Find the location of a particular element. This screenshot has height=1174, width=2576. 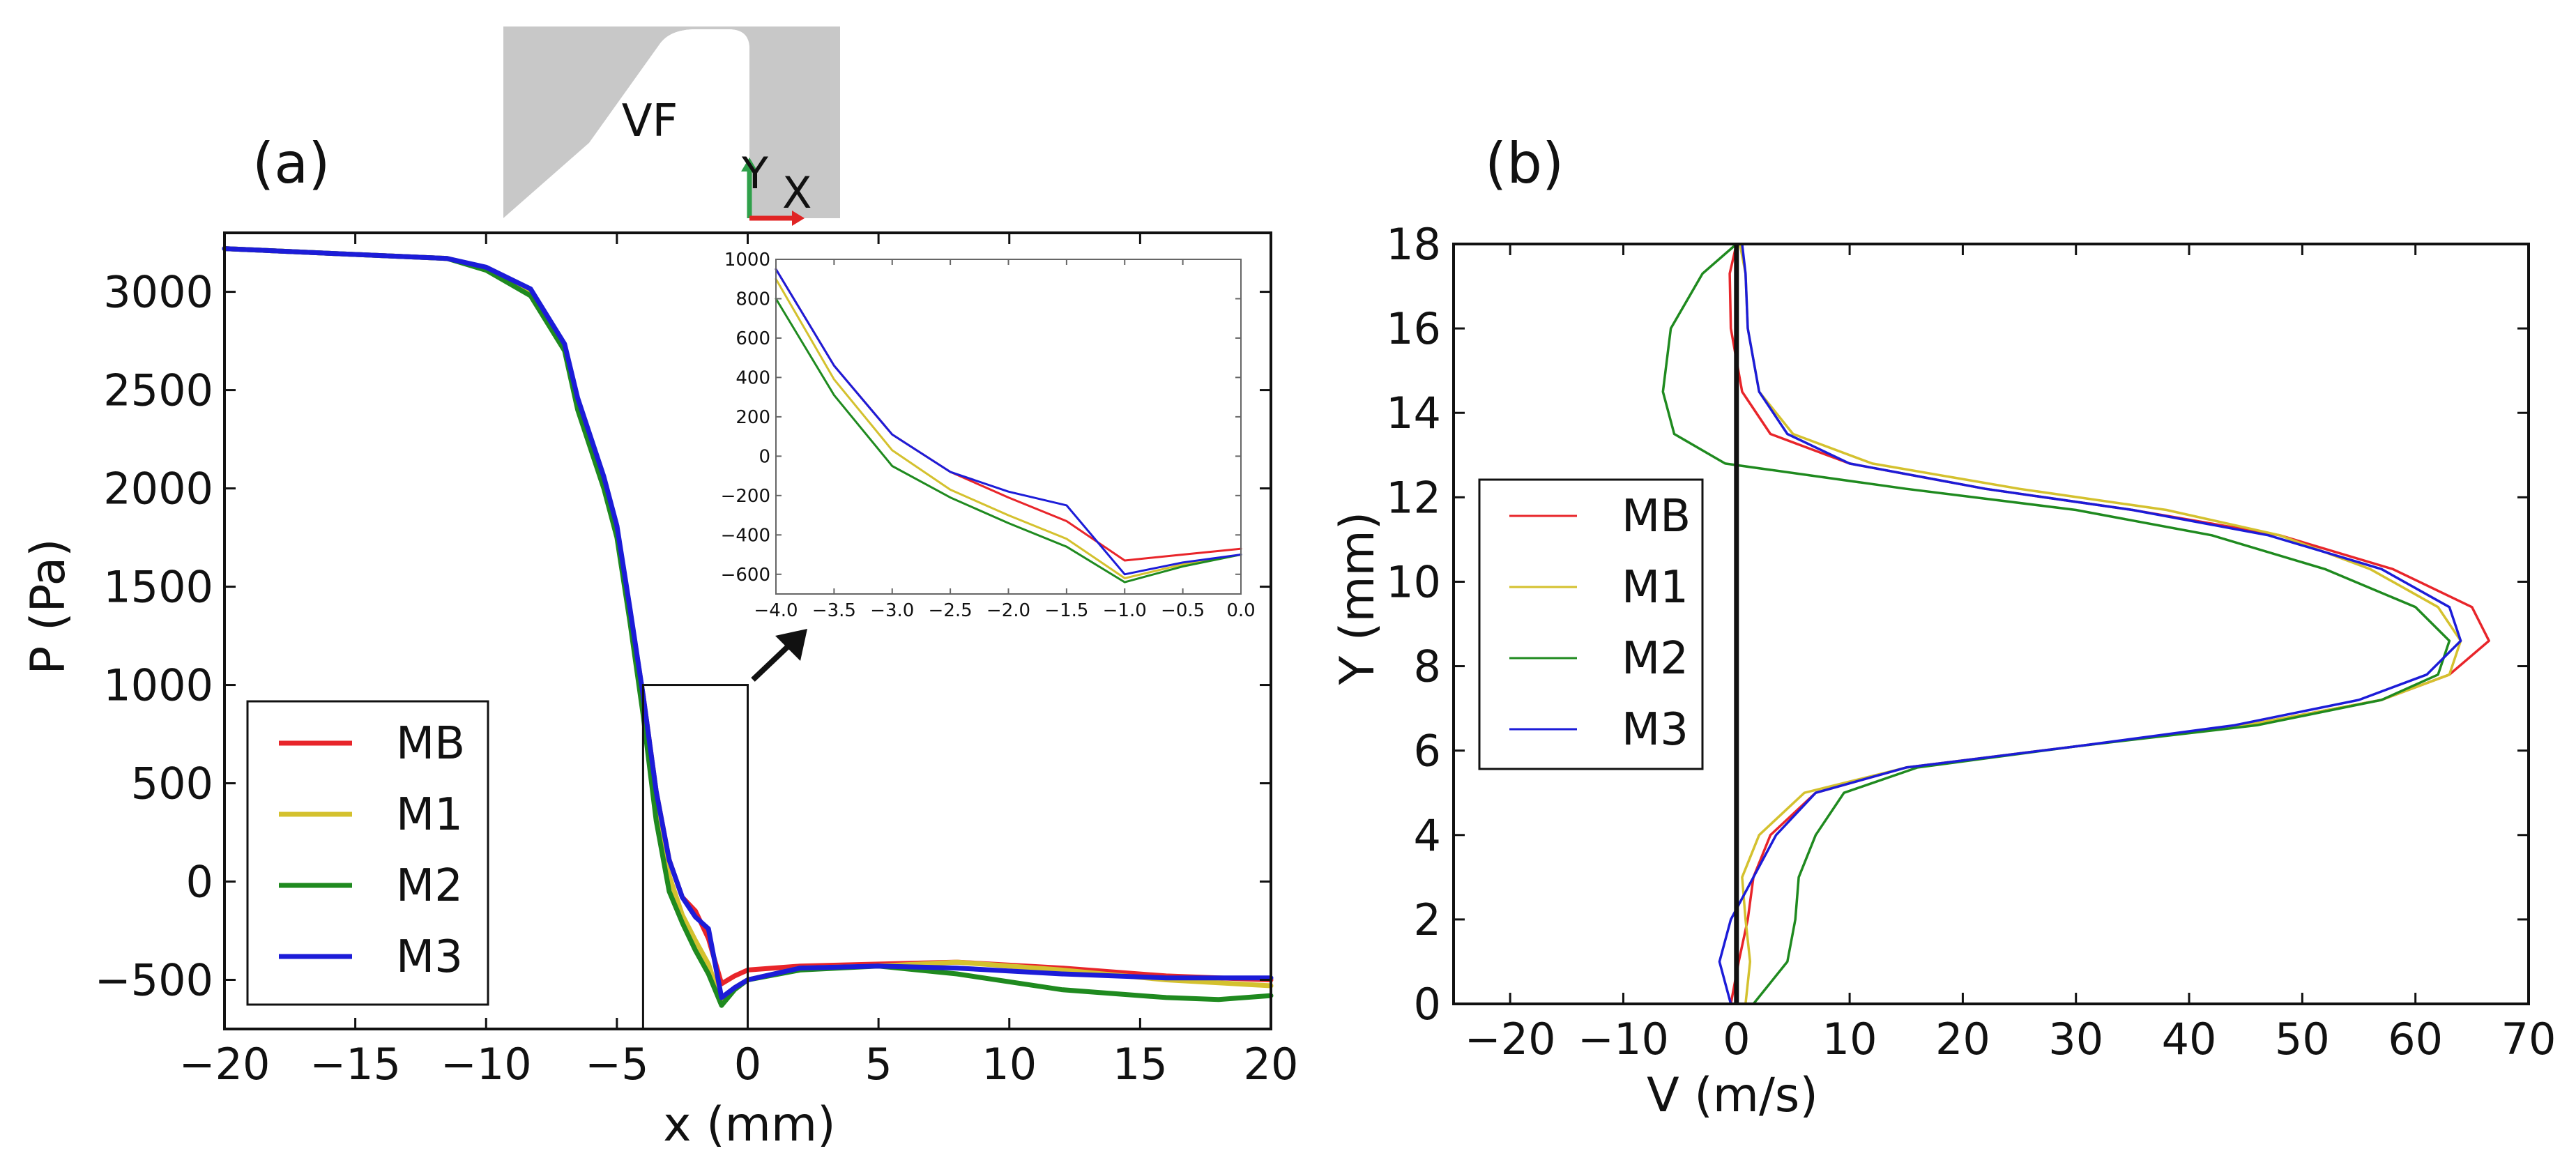

x-tick-label: −2.5 is located at coordinates (951, 610).